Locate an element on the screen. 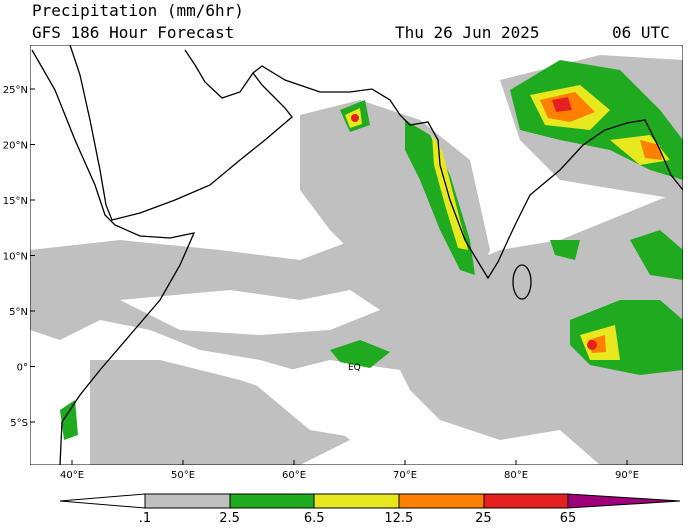 The width and height of the screenshot is (700, 529). lon-label: 40°E is located at coordinates (72, 475).